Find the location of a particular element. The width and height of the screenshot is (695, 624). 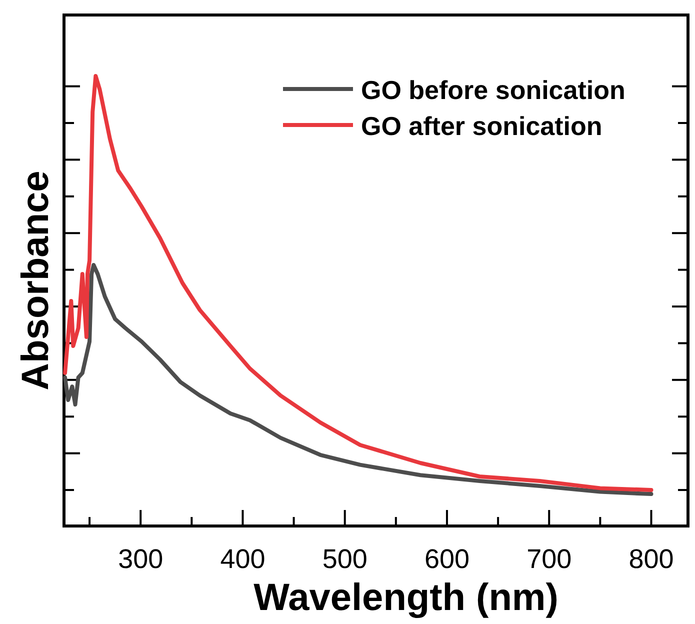

x-tick-label: 400 is located at coordinates (243, 559).